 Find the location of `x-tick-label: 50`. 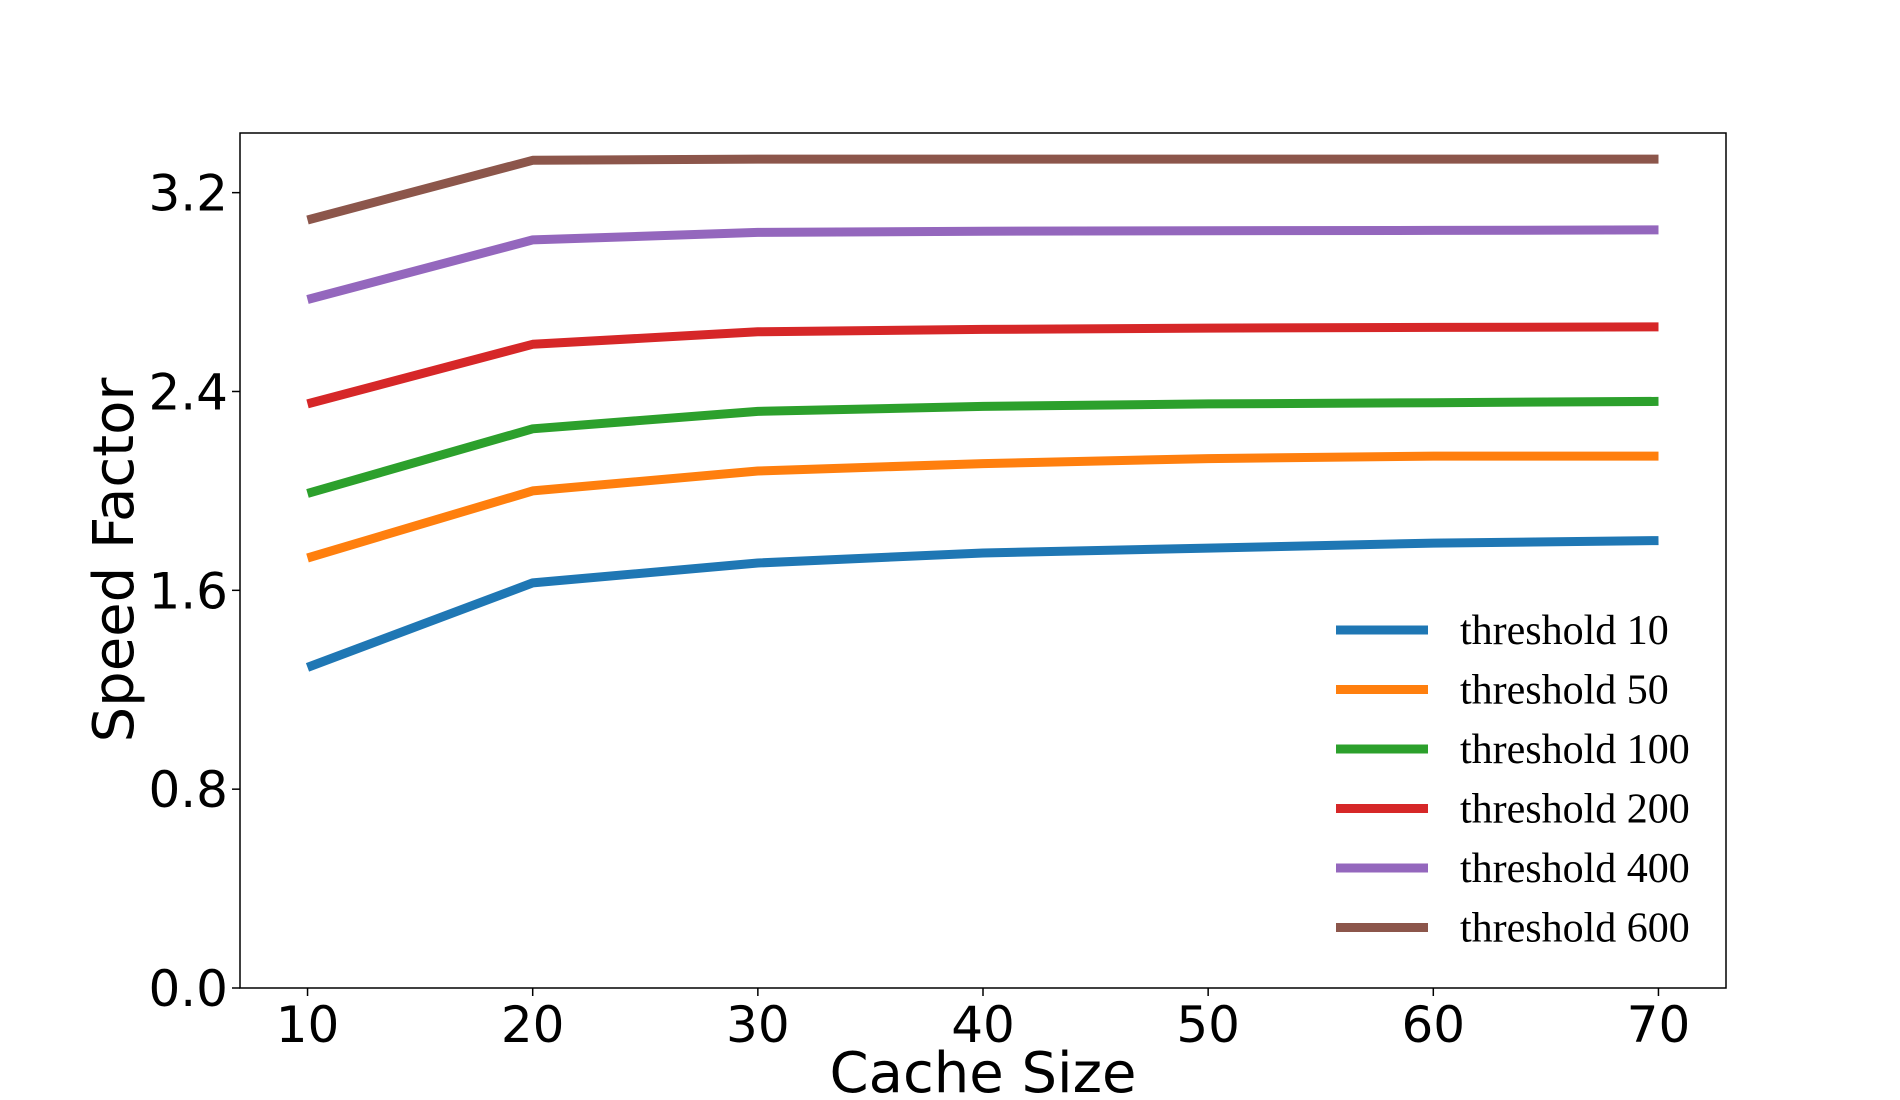

x-tick-label: 50 is located at coordinates (1208, 1025).